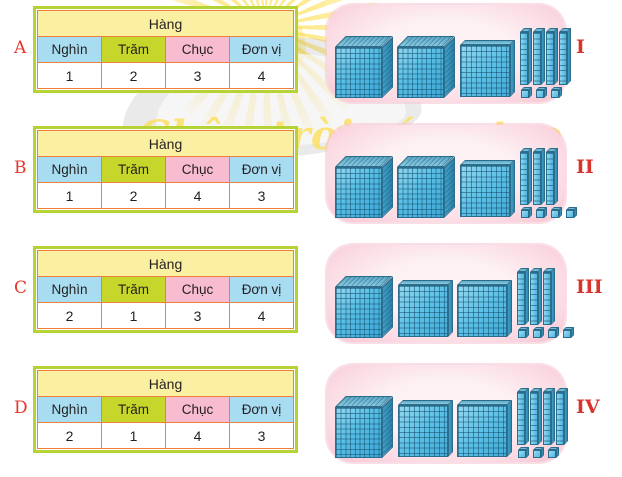 The width and height of the screenshot is (622, 477). I want to click on hundred-flats-group, so click(455, 309).